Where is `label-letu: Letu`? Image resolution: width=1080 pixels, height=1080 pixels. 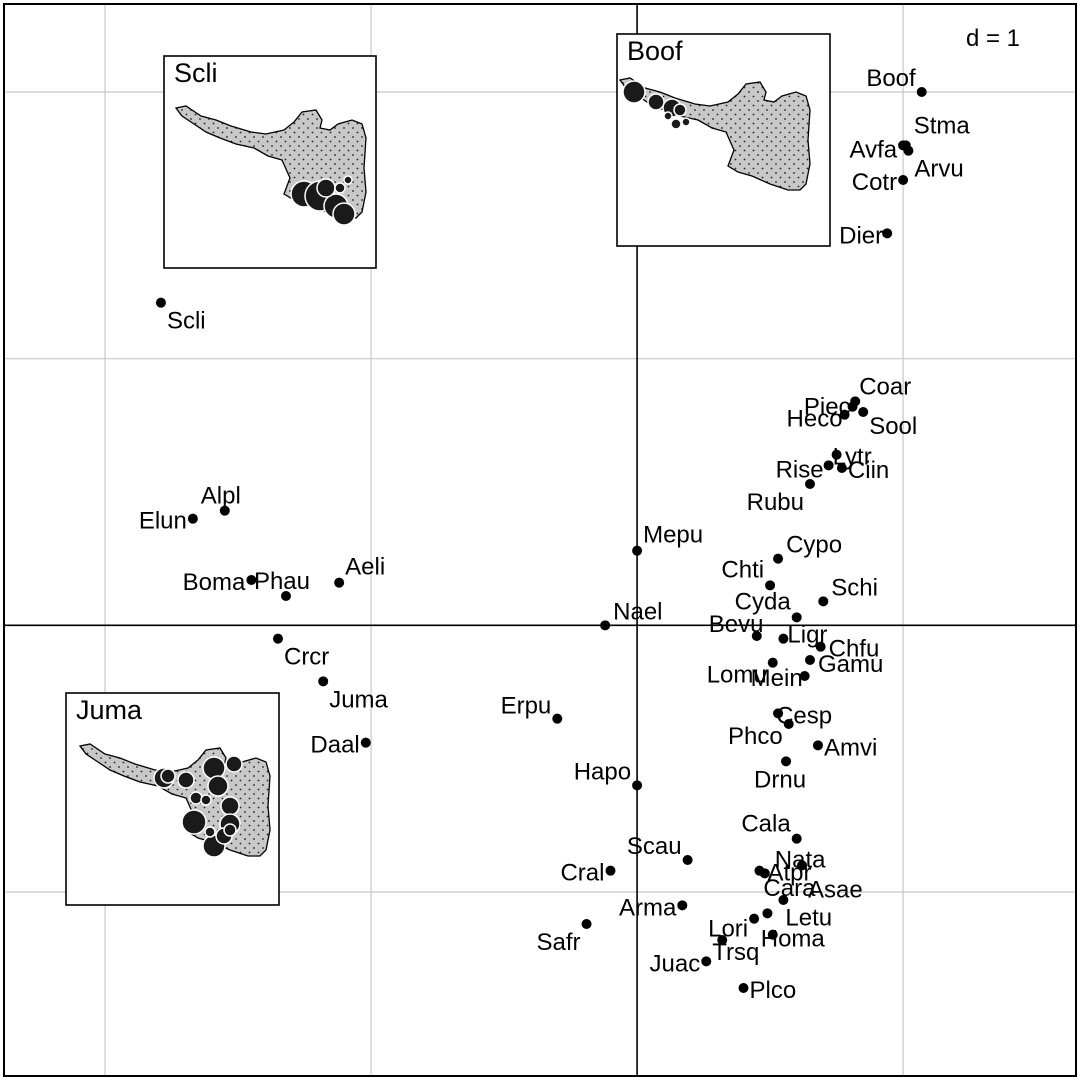 label-letu: Letu is located at coordinates (808, 917).